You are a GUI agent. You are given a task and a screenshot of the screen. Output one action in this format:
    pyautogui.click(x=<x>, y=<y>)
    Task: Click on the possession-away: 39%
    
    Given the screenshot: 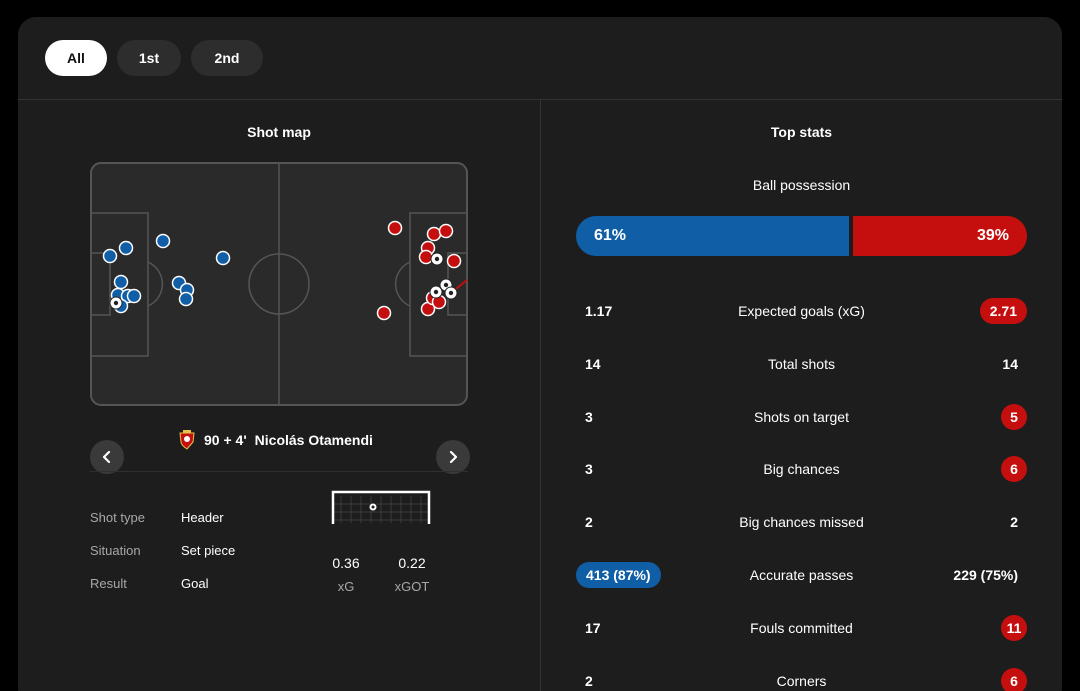 What is the action you would take?
    pyautogui.click(x=940, y=236)
    